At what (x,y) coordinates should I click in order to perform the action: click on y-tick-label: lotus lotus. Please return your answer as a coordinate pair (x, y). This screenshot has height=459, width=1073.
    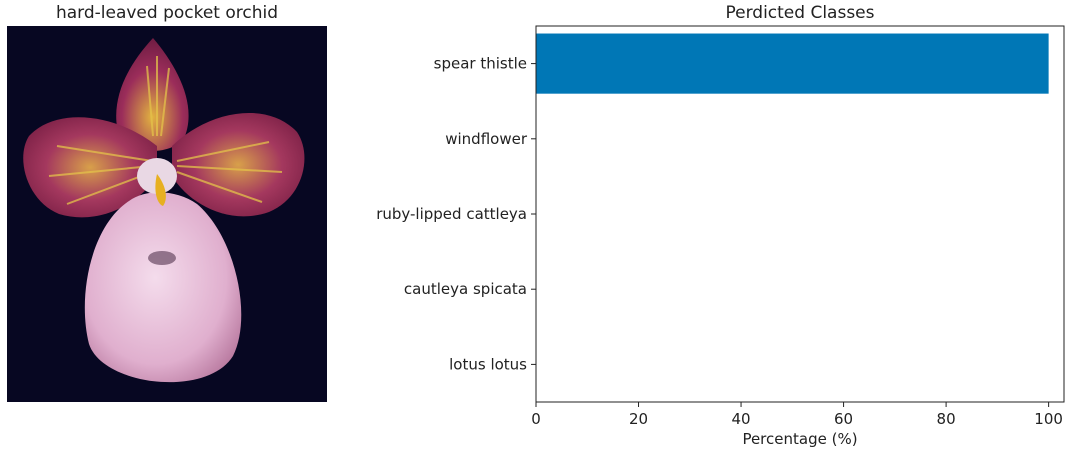
    Looking at the image, I should click on (488, 364).